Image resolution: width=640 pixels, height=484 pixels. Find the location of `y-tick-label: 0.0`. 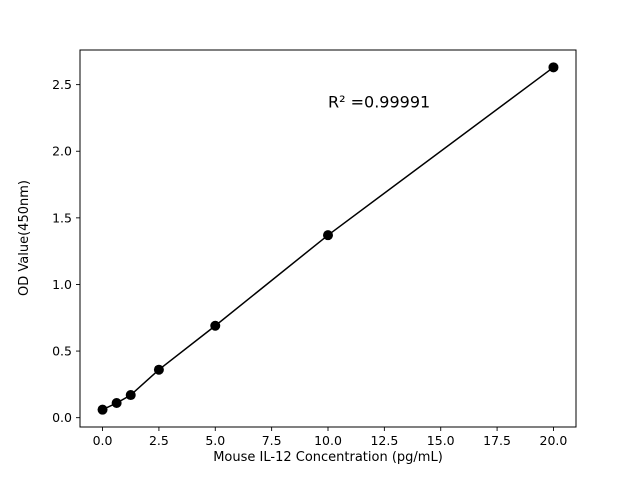

y-tick-label: 0.0 is located at coordinates (62, 417).